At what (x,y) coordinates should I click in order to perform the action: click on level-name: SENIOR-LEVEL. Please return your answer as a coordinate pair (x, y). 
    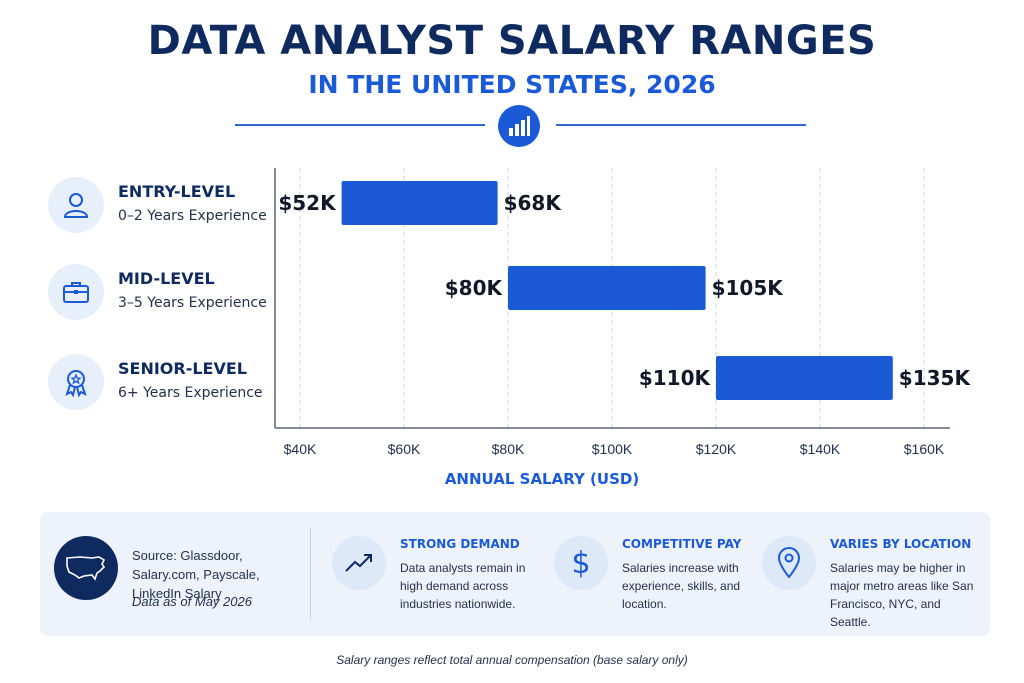
    Looking at the image, I should click on (182, 368).